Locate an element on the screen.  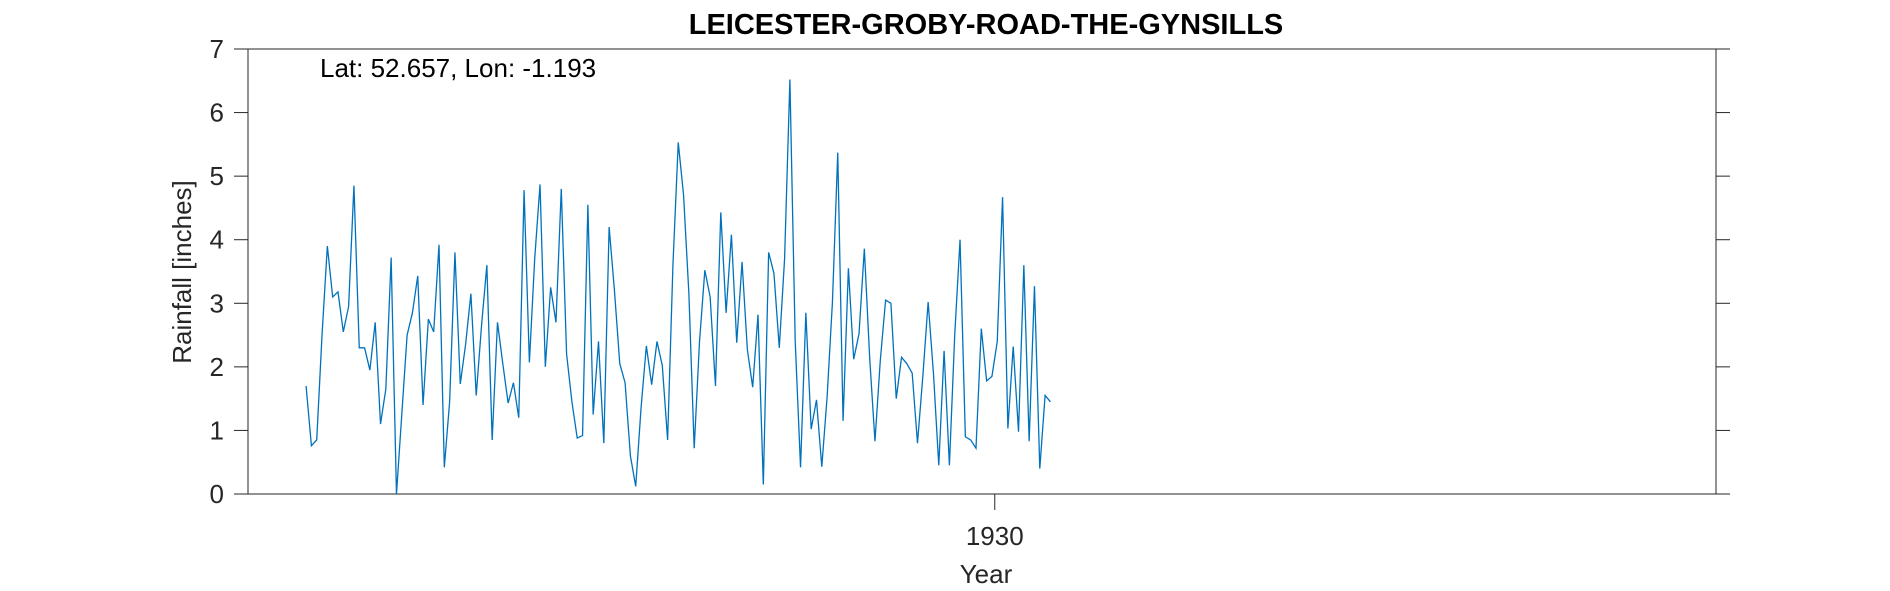
y-tick-label: 5 is located at coordinates (217, 176).